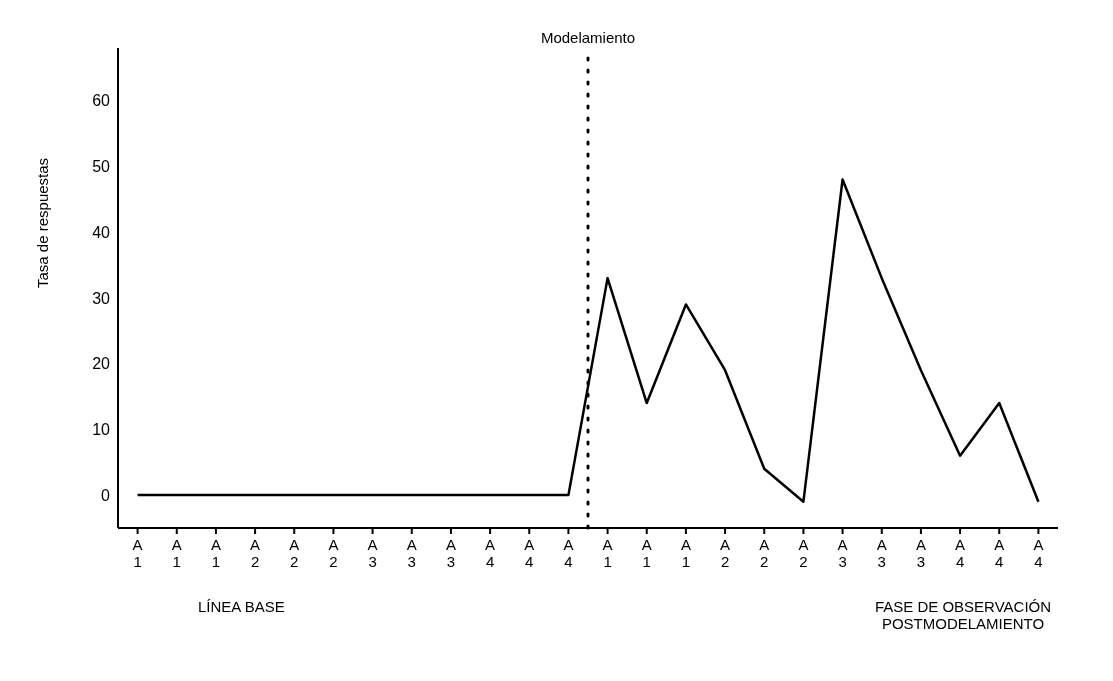 Image resolution: width=1113 pixels, height=681 pixels. What do you see at coordinates (588, 37) in the screenshot?
I see `text: Modelamiento` at bounding box center [588, 37].